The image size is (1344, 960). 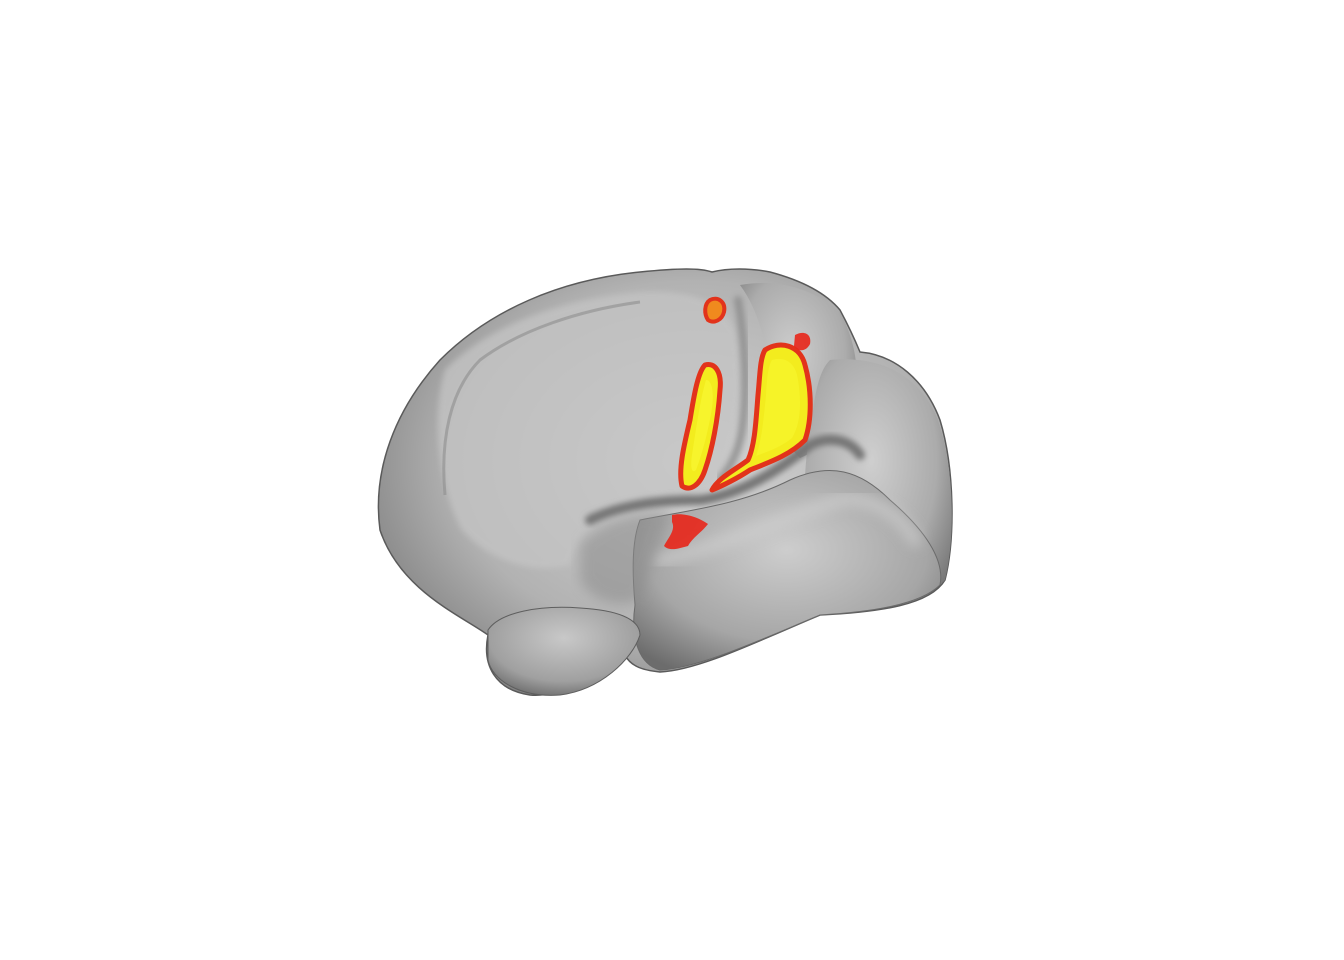 What do you see at coordinates (686, 532) in the screenshot?
I see `activation-opercular-focus` at bounding box center [686, 532].